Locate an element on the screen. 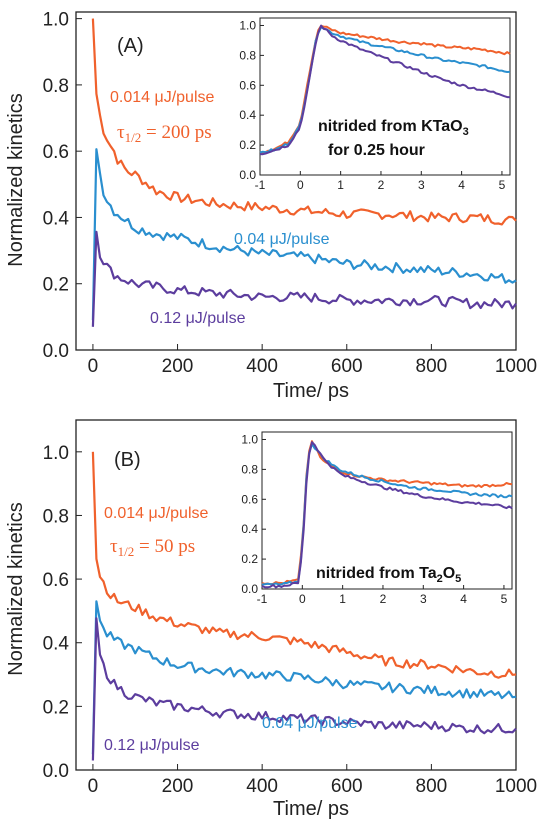  panel-a-xtick-label-1: 200 is located at coordinates (178, 366).